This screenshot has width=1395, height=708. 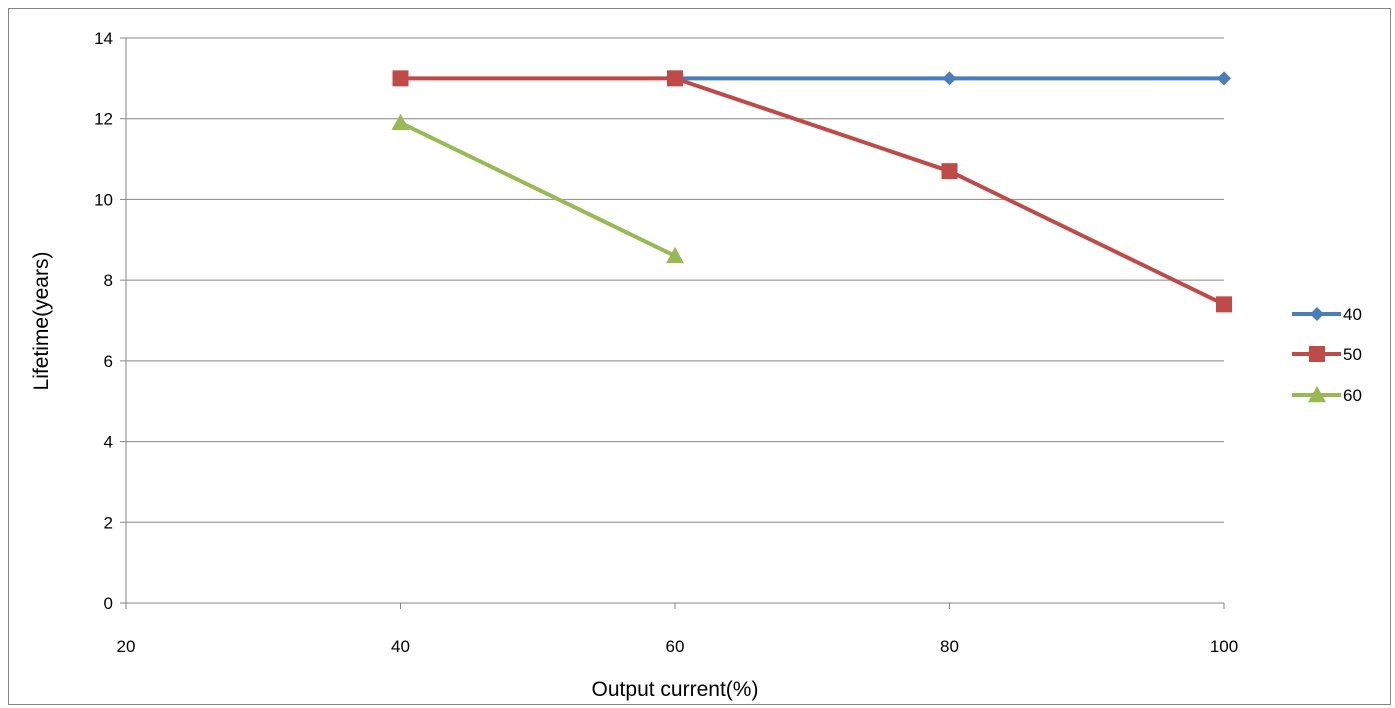 I want to click on legend-40-label: 40, so click(x=1352, y=314).